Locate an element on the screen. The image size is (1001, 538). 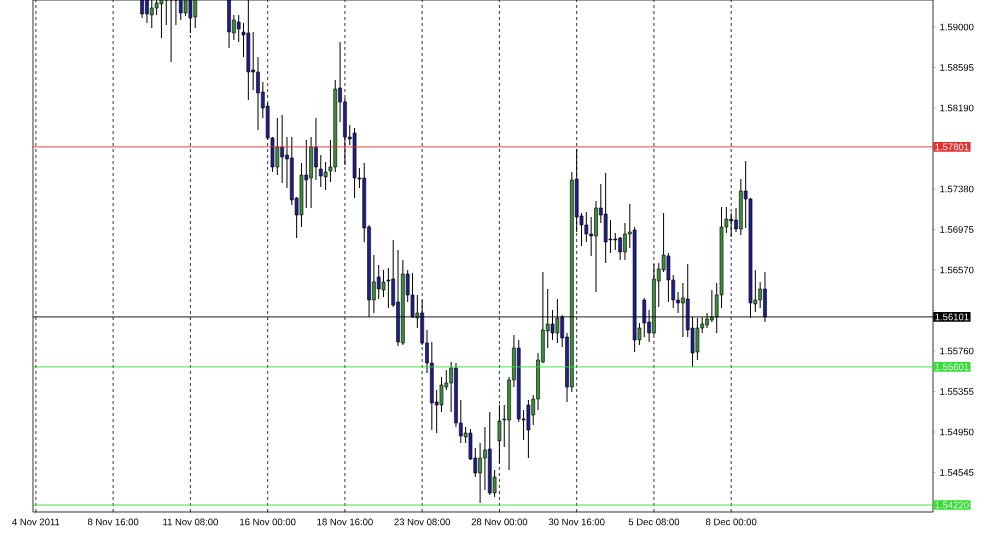
x-tick-label: 5 Dec 08:00 is located at coordinates (654, 522).